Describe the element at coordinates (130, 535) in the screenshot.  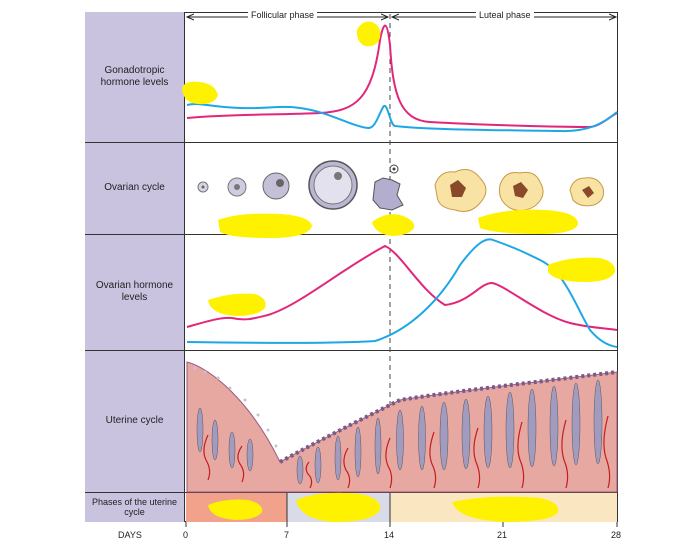
I see `days-axis-label: DAYS` at that location.